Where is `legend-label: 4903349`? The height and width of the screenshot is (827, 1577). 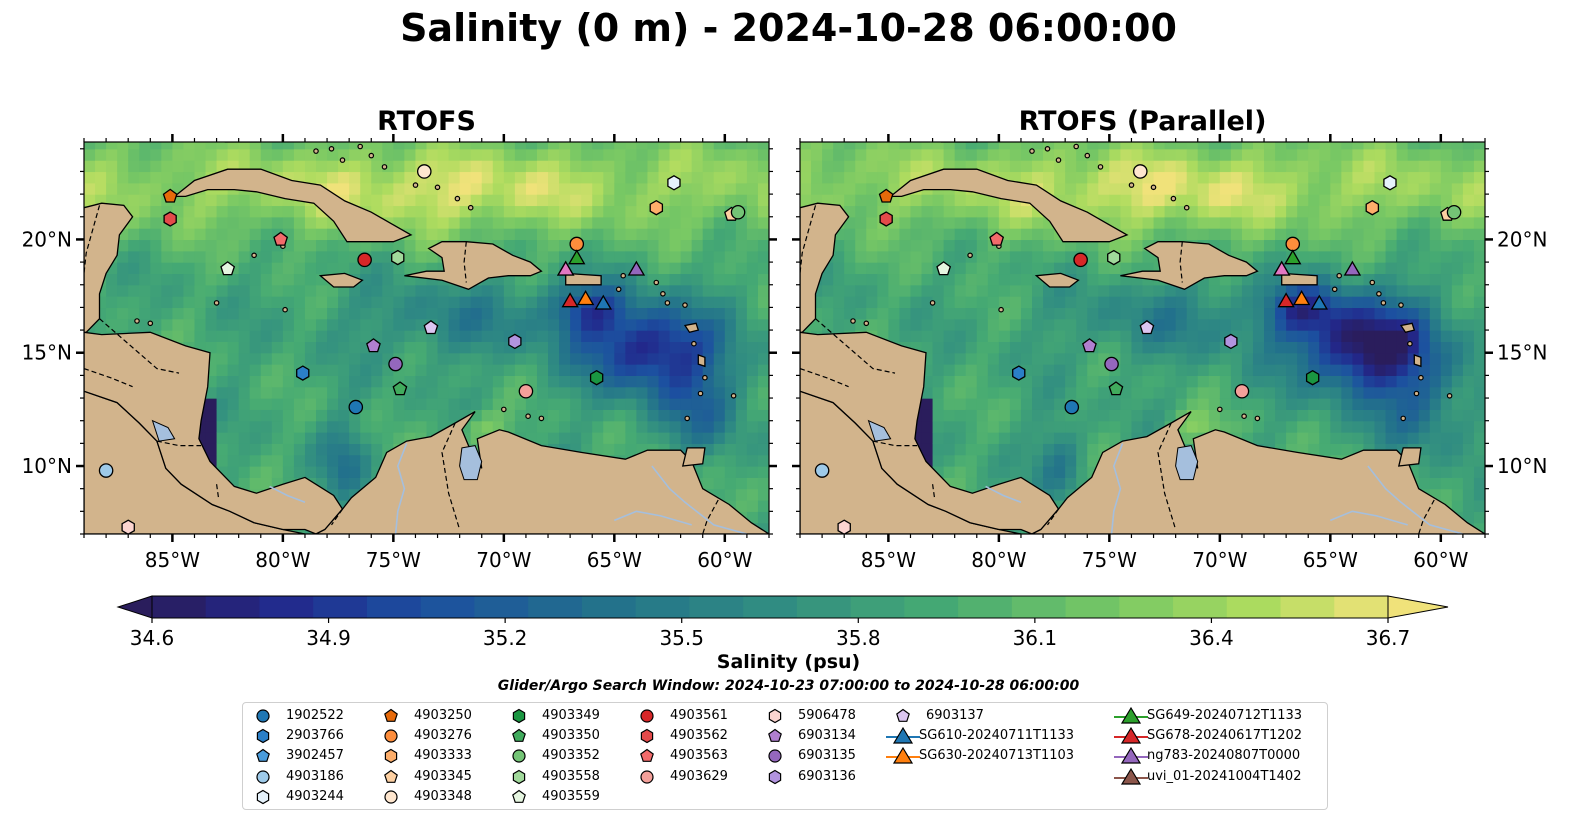
legend-label: 4903349 is located at coordinates (571, 715).